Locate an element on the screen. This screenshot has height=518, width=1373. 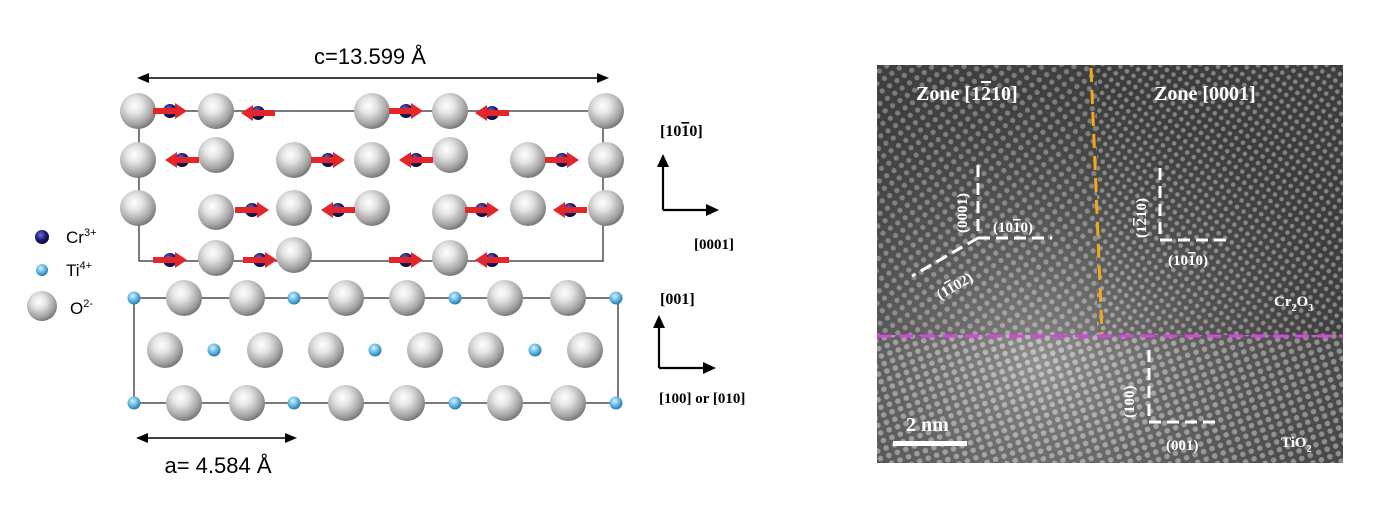
cr2o3-horizontal-axis-label: [0001] is located at coordinates (714, 245).